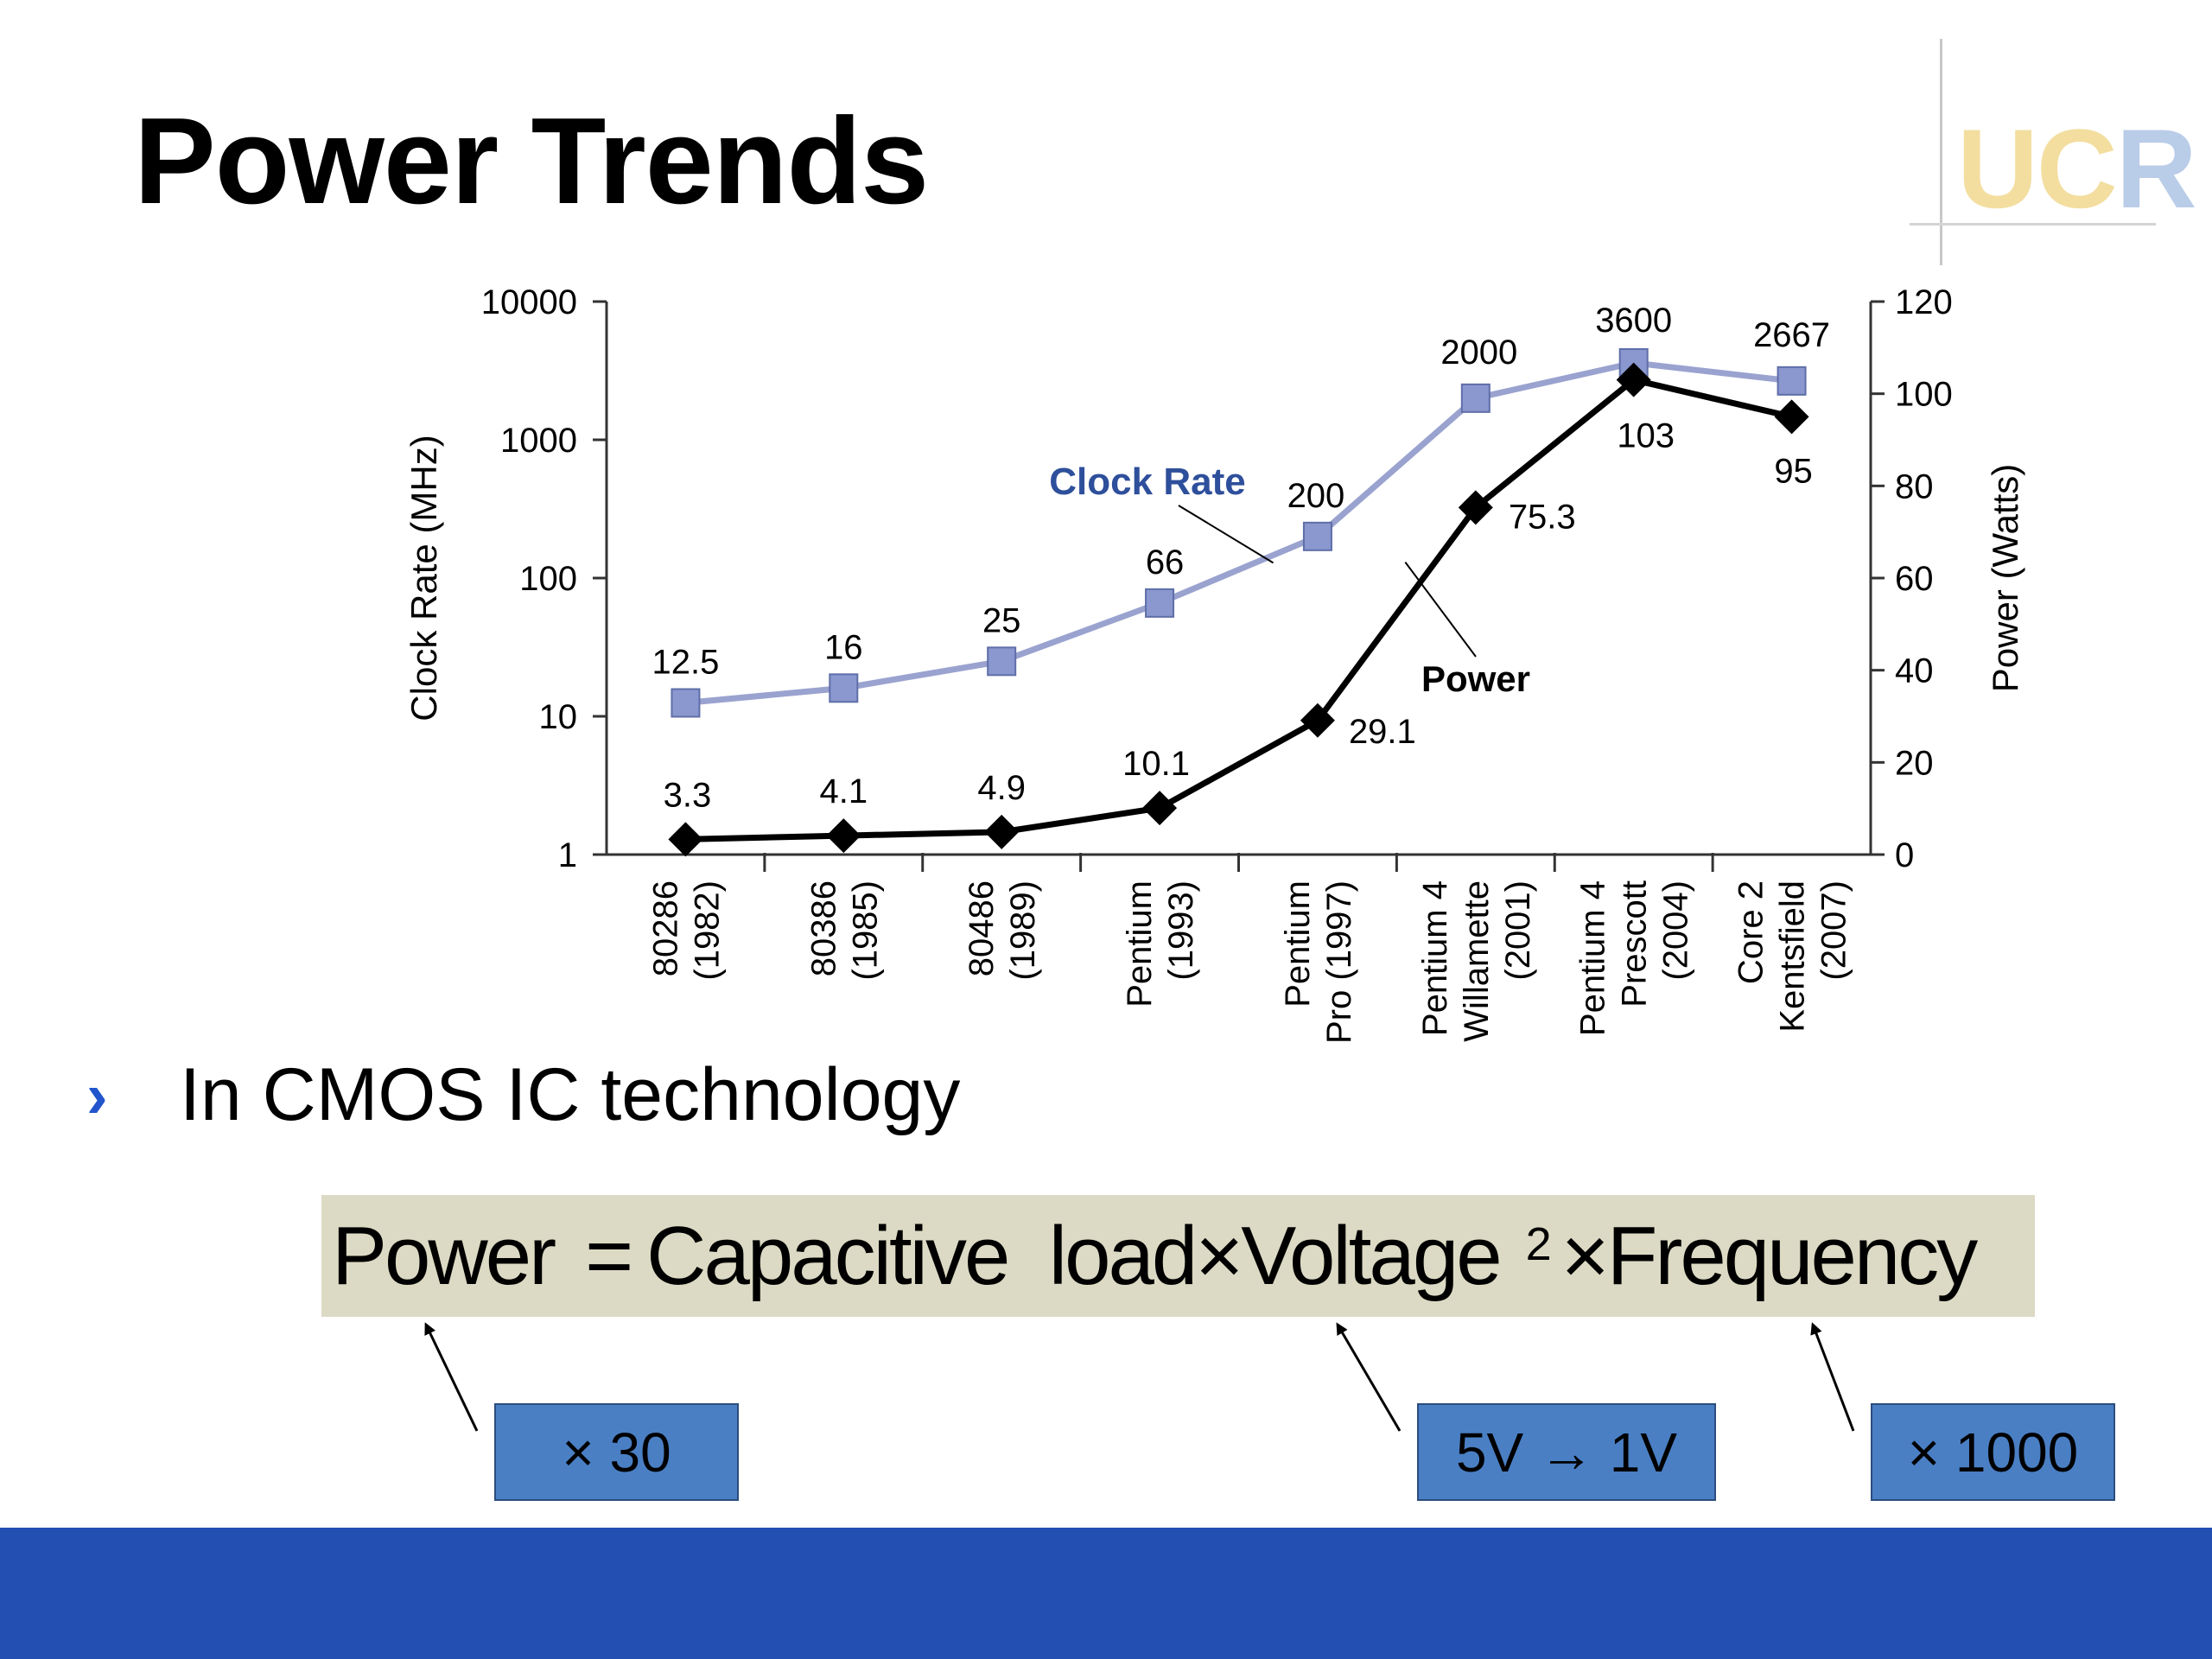  What do you see at coordinates (982, 928) in the screenshot?
I see `x-tick-label: 80486` at bounding box center [982, 928].